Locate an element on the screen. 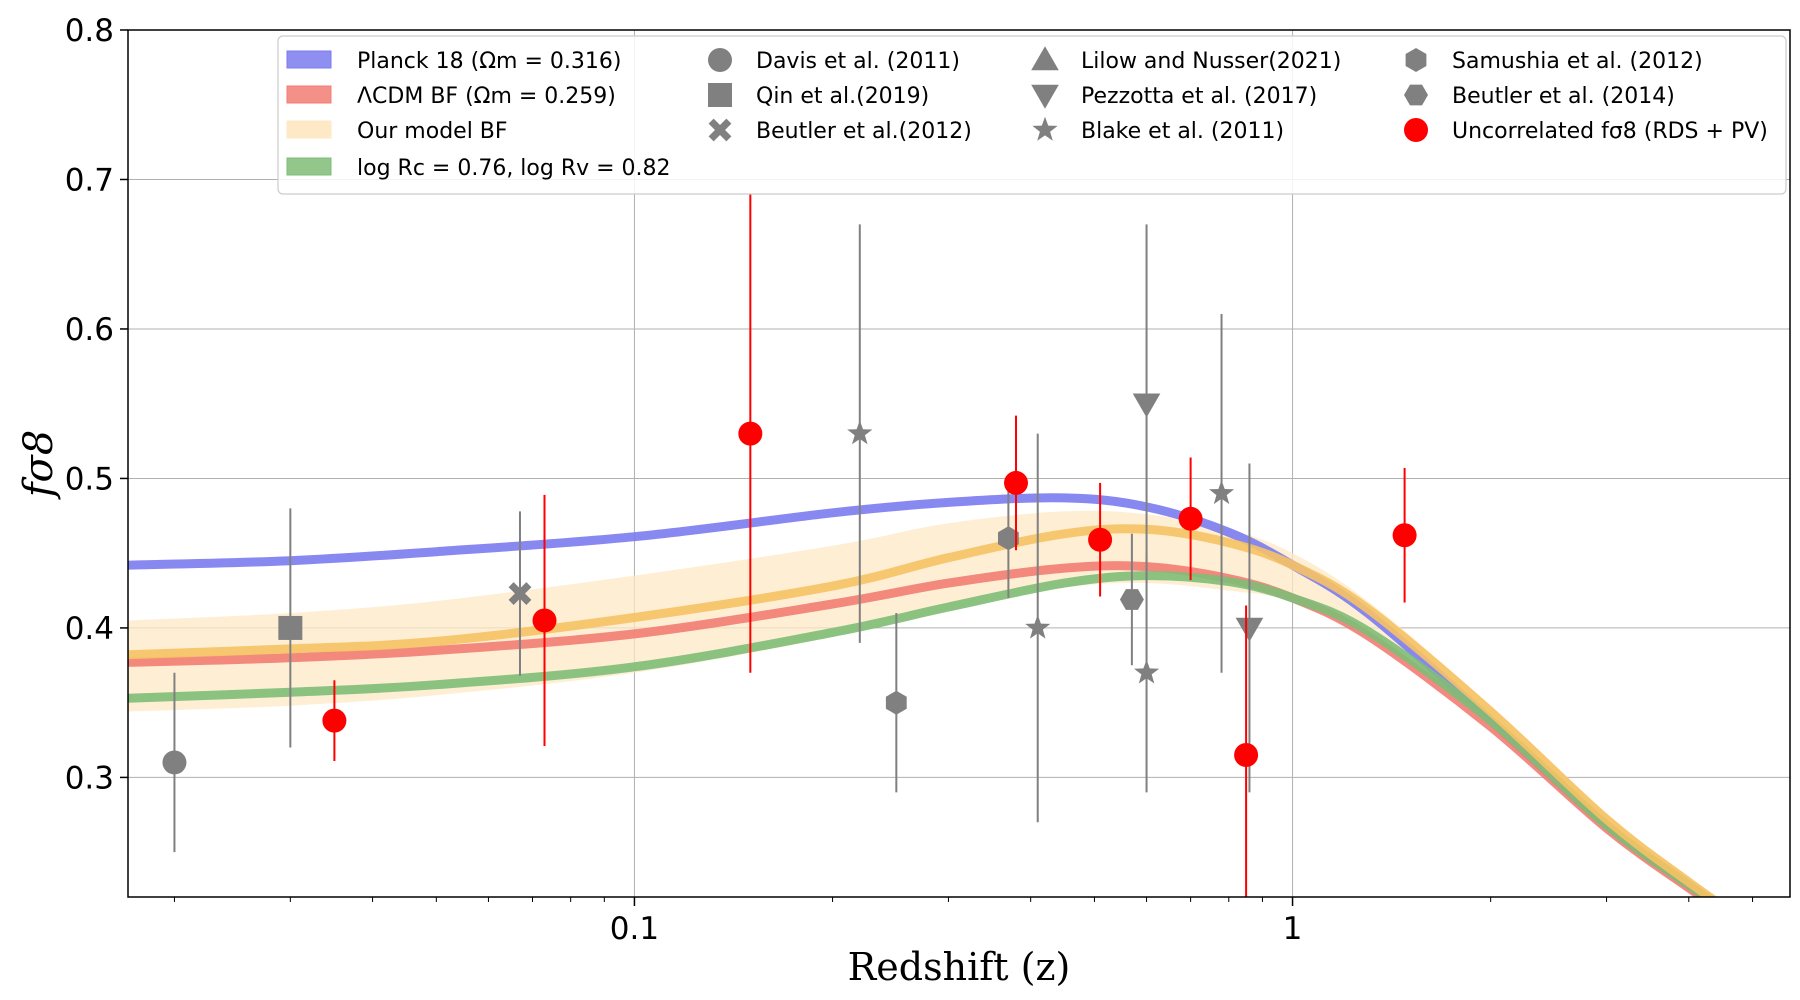 The image size is (1800, 1000). legend-uncorrelated-f-8-rds-pv-label: Uncorrelated fσ8 (RDS + PV) is located at coordinates (1610, 131).